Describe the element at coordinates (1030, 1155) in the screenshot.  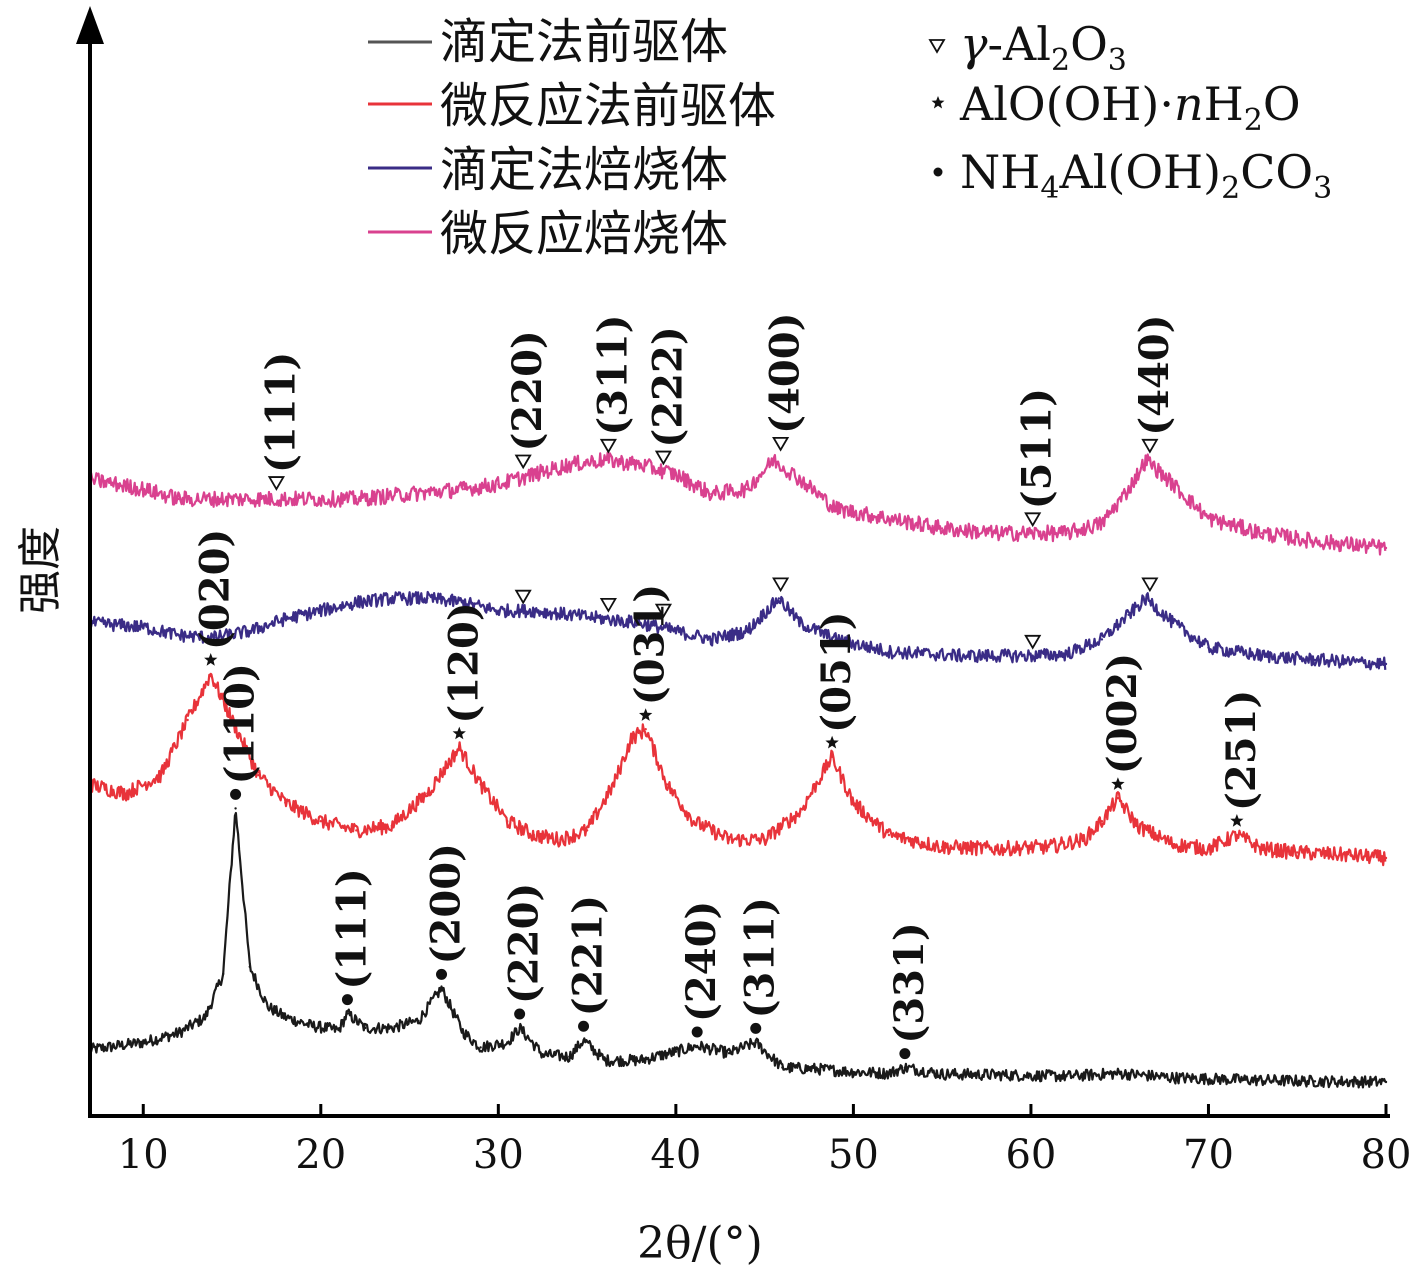
I see `x-tick-label: 60` at that location.